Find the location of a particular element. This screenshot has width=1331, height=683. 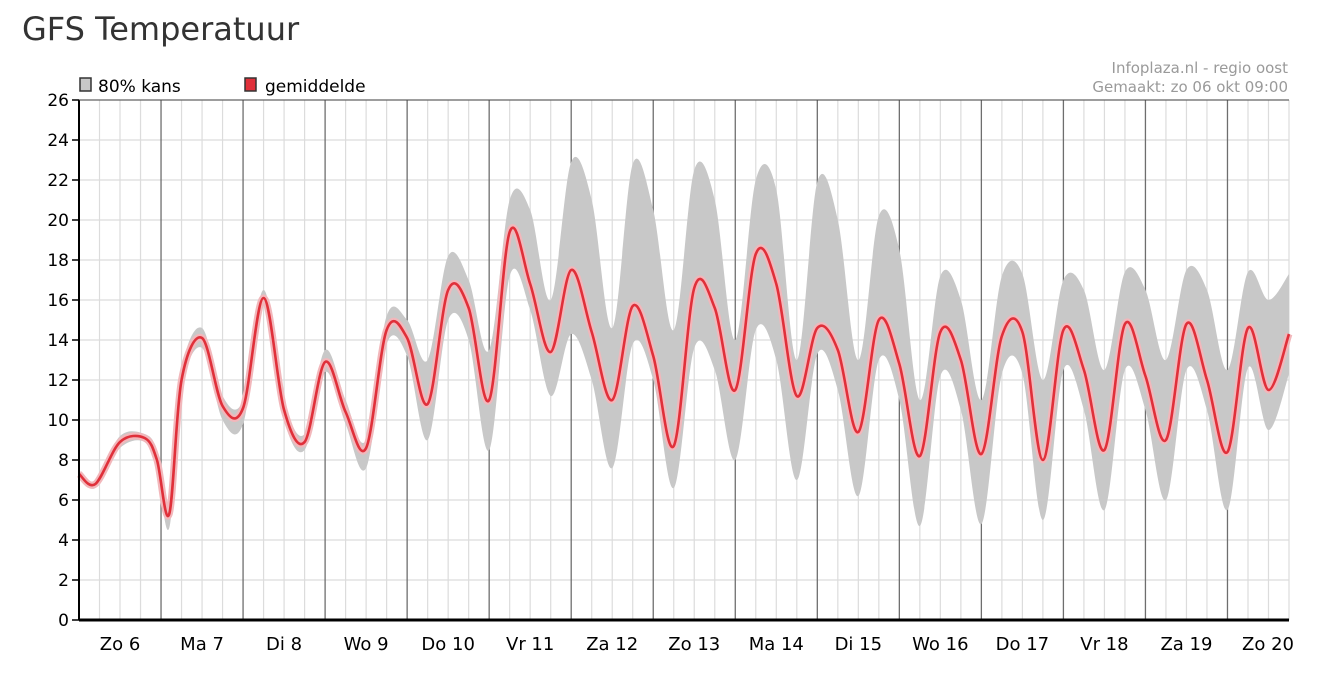

x-day-label: Do 17 is located at coordinates (1023, 644).